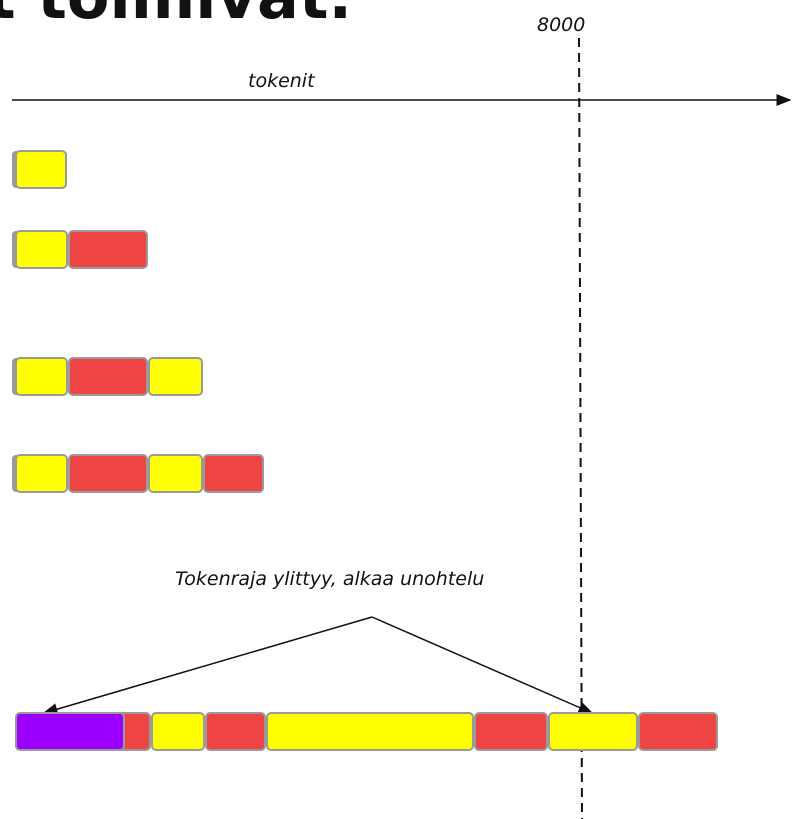 Image resolution: width=794 pixels, height=819 pixels. I want to click on row2-user-message, so click(41, 249).